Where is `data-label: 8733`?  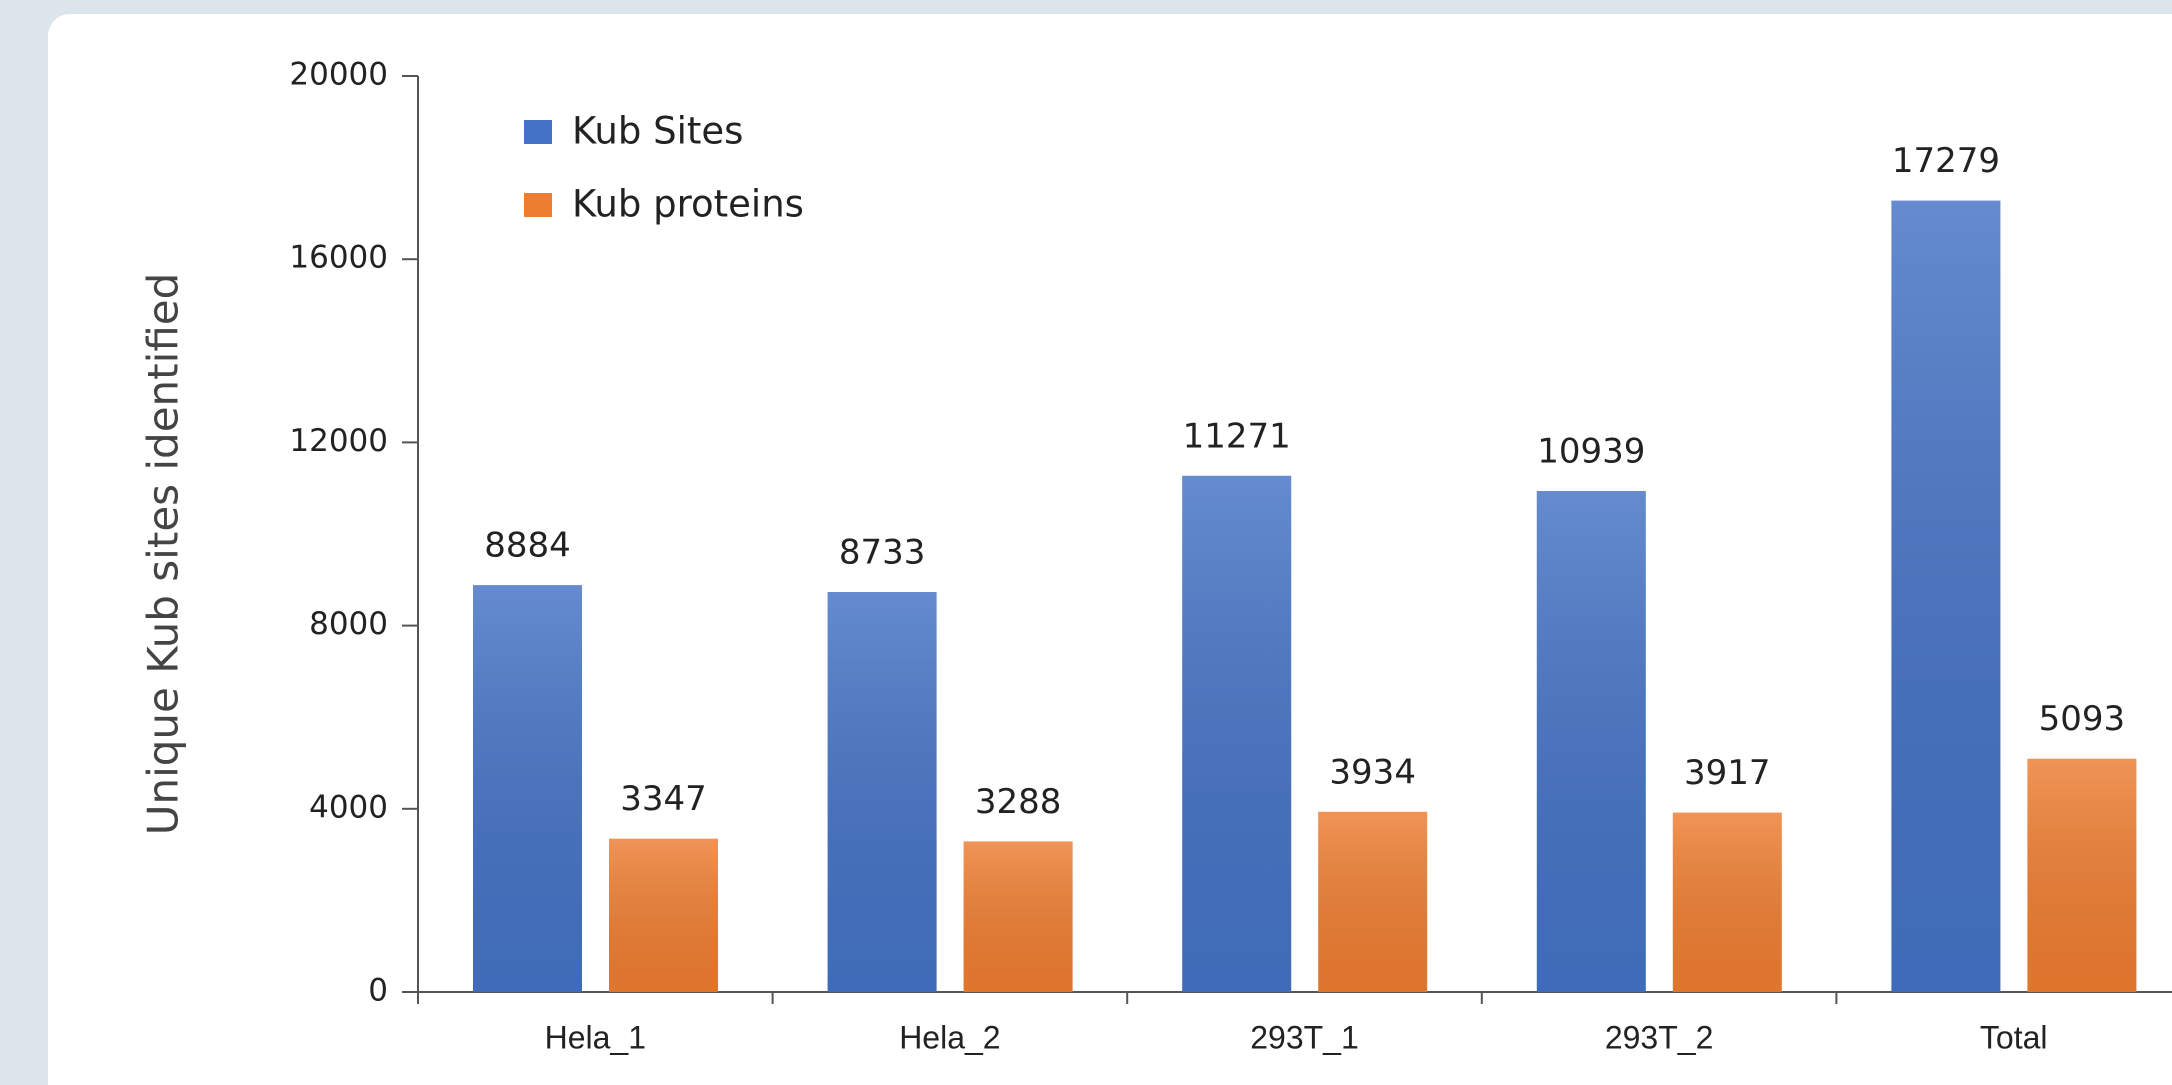
data-label: 8733 is located at coordinates (882, 553).